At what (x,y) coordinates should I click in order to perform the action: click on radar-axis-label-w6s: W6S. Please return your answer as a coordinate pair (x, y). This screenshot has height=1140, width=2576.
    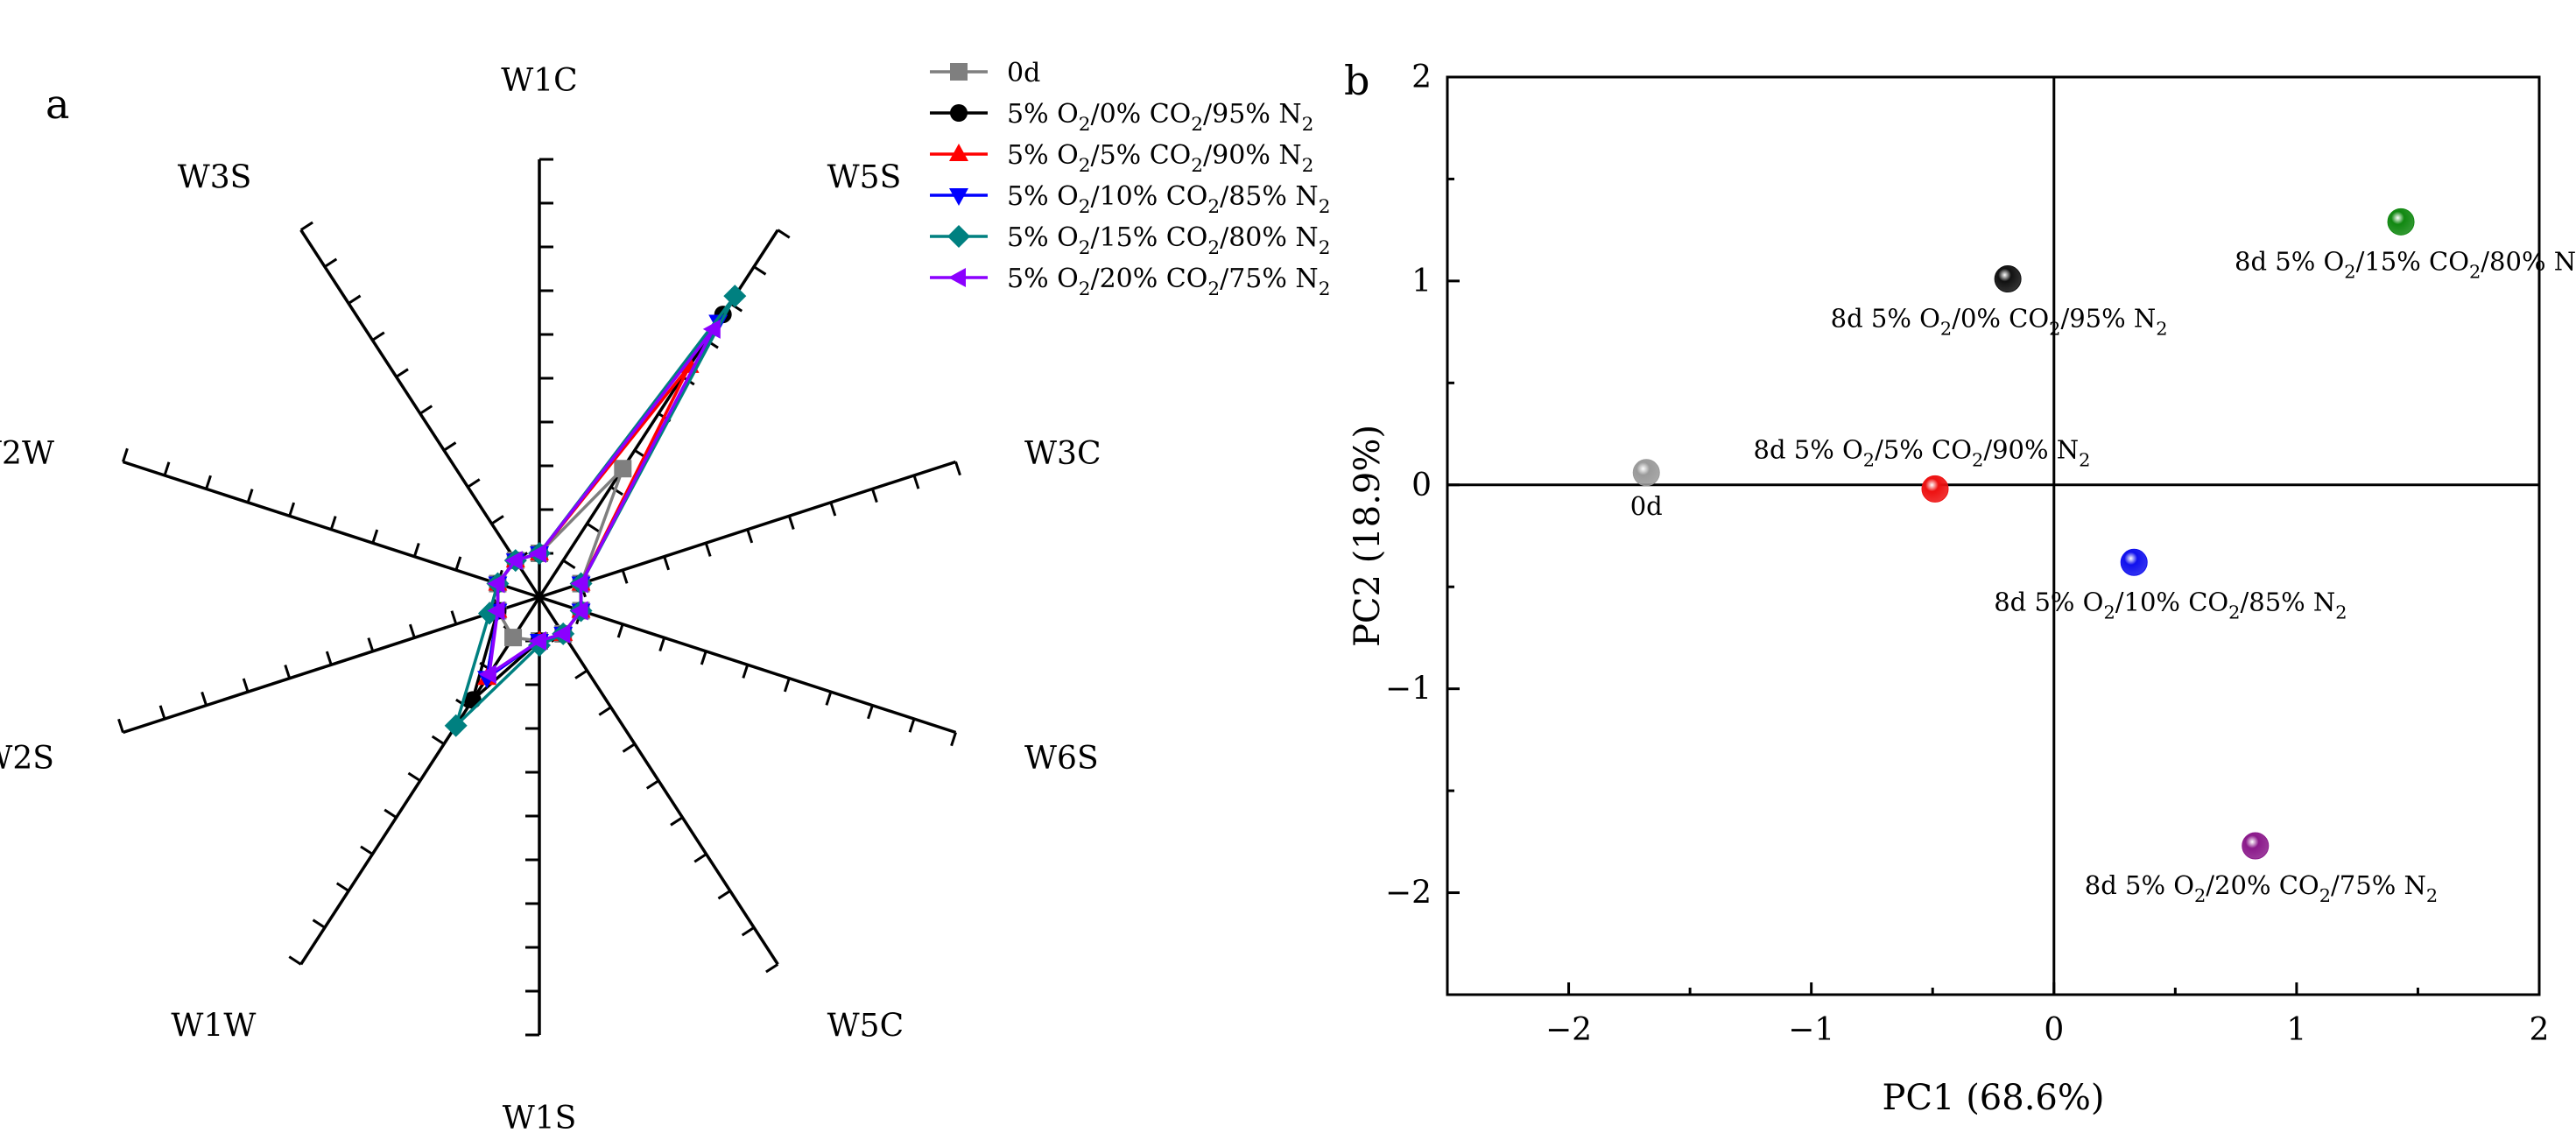
    Looking at the image, I should click on (1061, 759).